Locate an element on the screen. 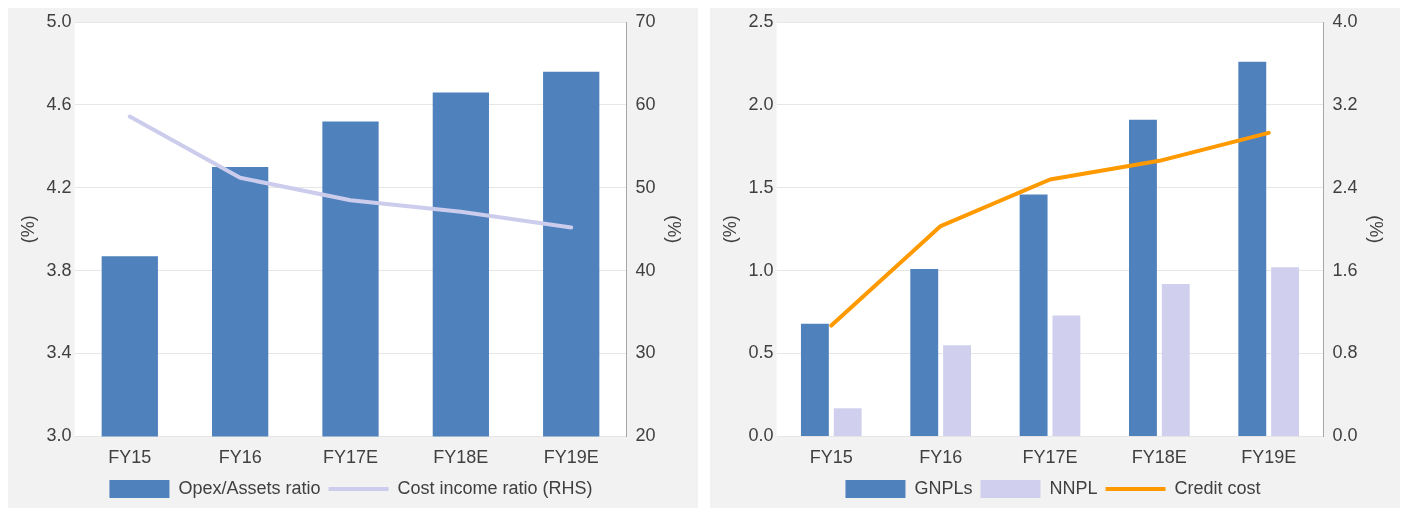  y-tick-label: 4.2 is located at coordinates (59, 186).